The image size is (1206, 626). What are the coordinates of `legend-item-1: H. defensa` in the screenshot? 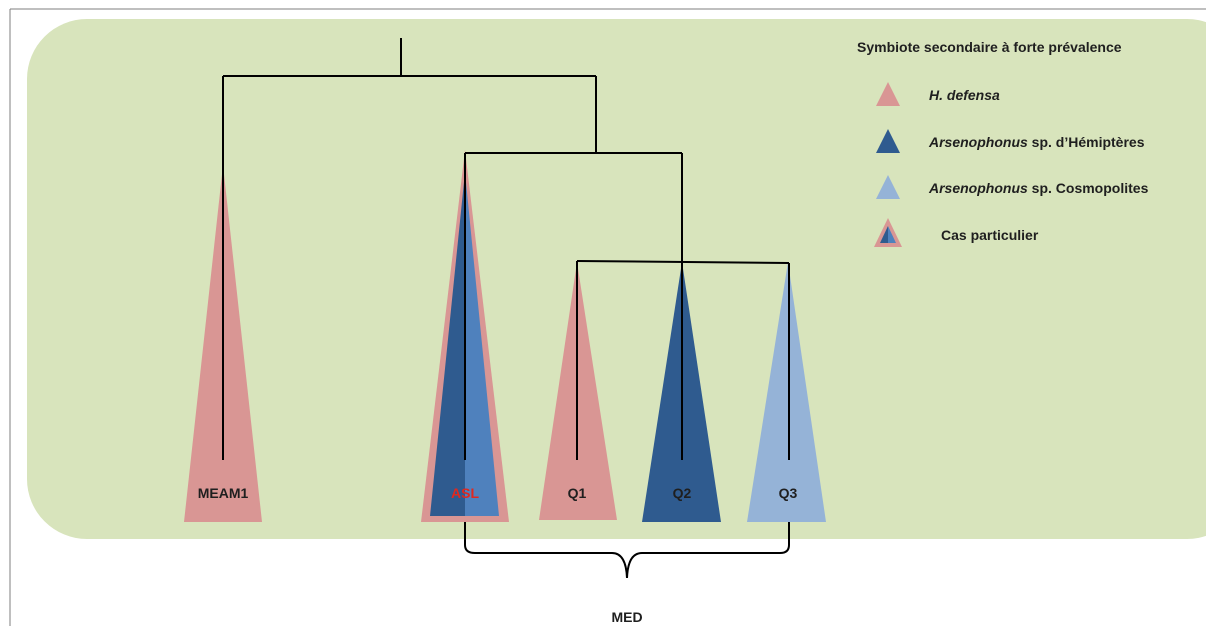 It's located at (964, 95).